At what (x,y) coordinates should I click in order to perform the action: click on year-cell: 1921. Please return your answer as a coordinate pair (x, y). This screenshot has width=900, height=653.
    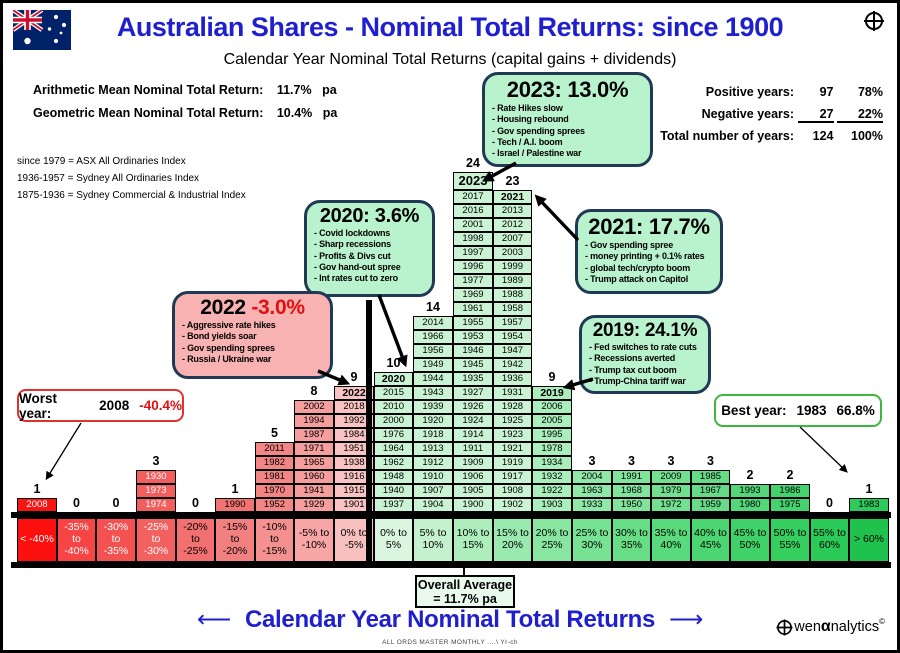
    Looking at the image, I should click on (512, 449).